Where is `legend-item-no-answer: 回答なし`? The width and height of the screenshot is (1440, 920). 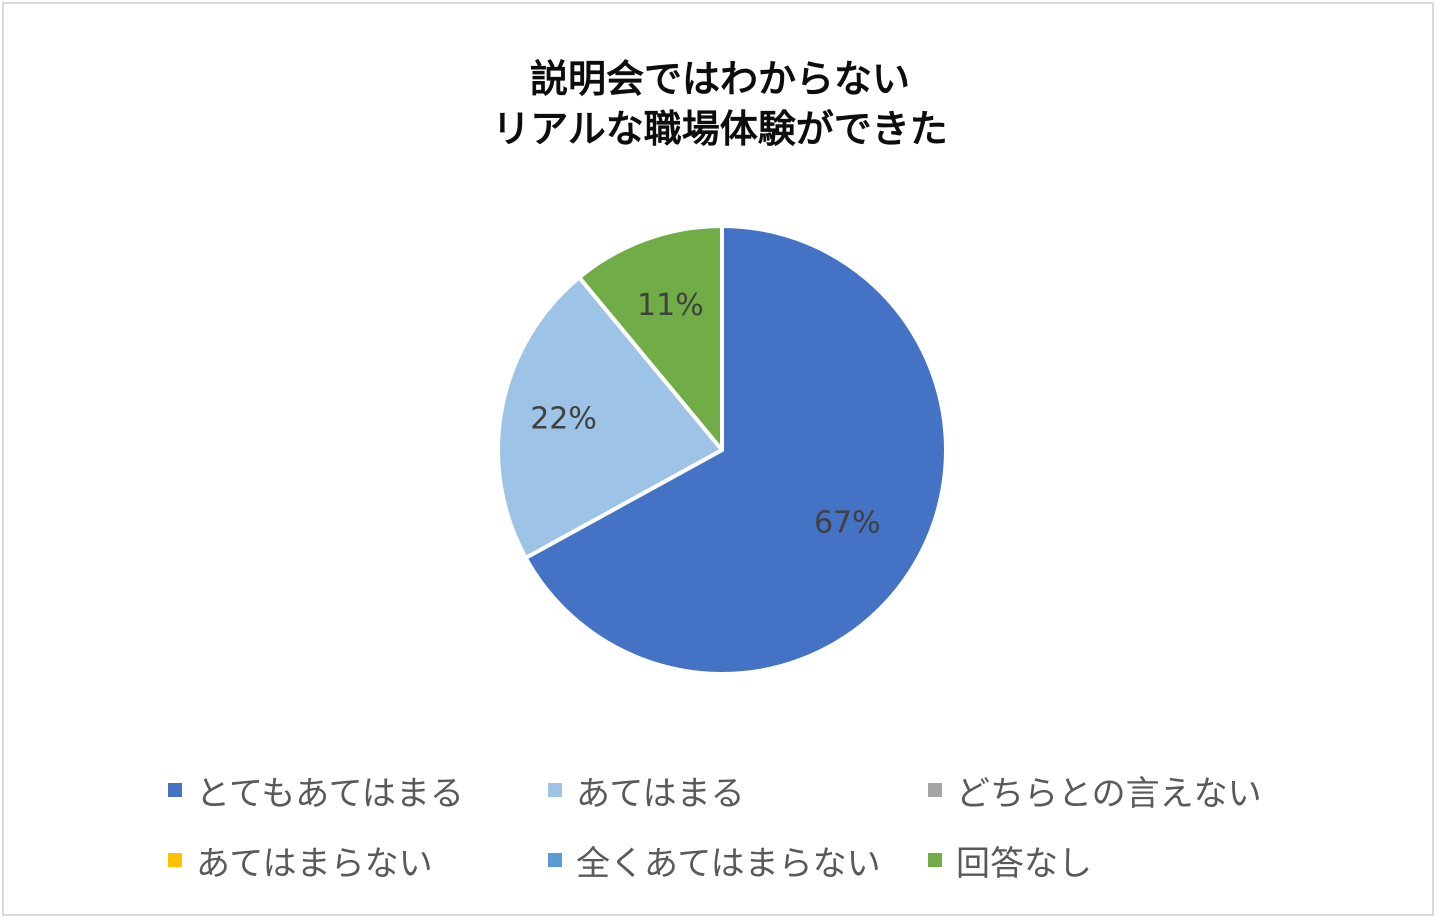 legend-item-no-answer: 回答なし is located at coordinates (1010, 861).